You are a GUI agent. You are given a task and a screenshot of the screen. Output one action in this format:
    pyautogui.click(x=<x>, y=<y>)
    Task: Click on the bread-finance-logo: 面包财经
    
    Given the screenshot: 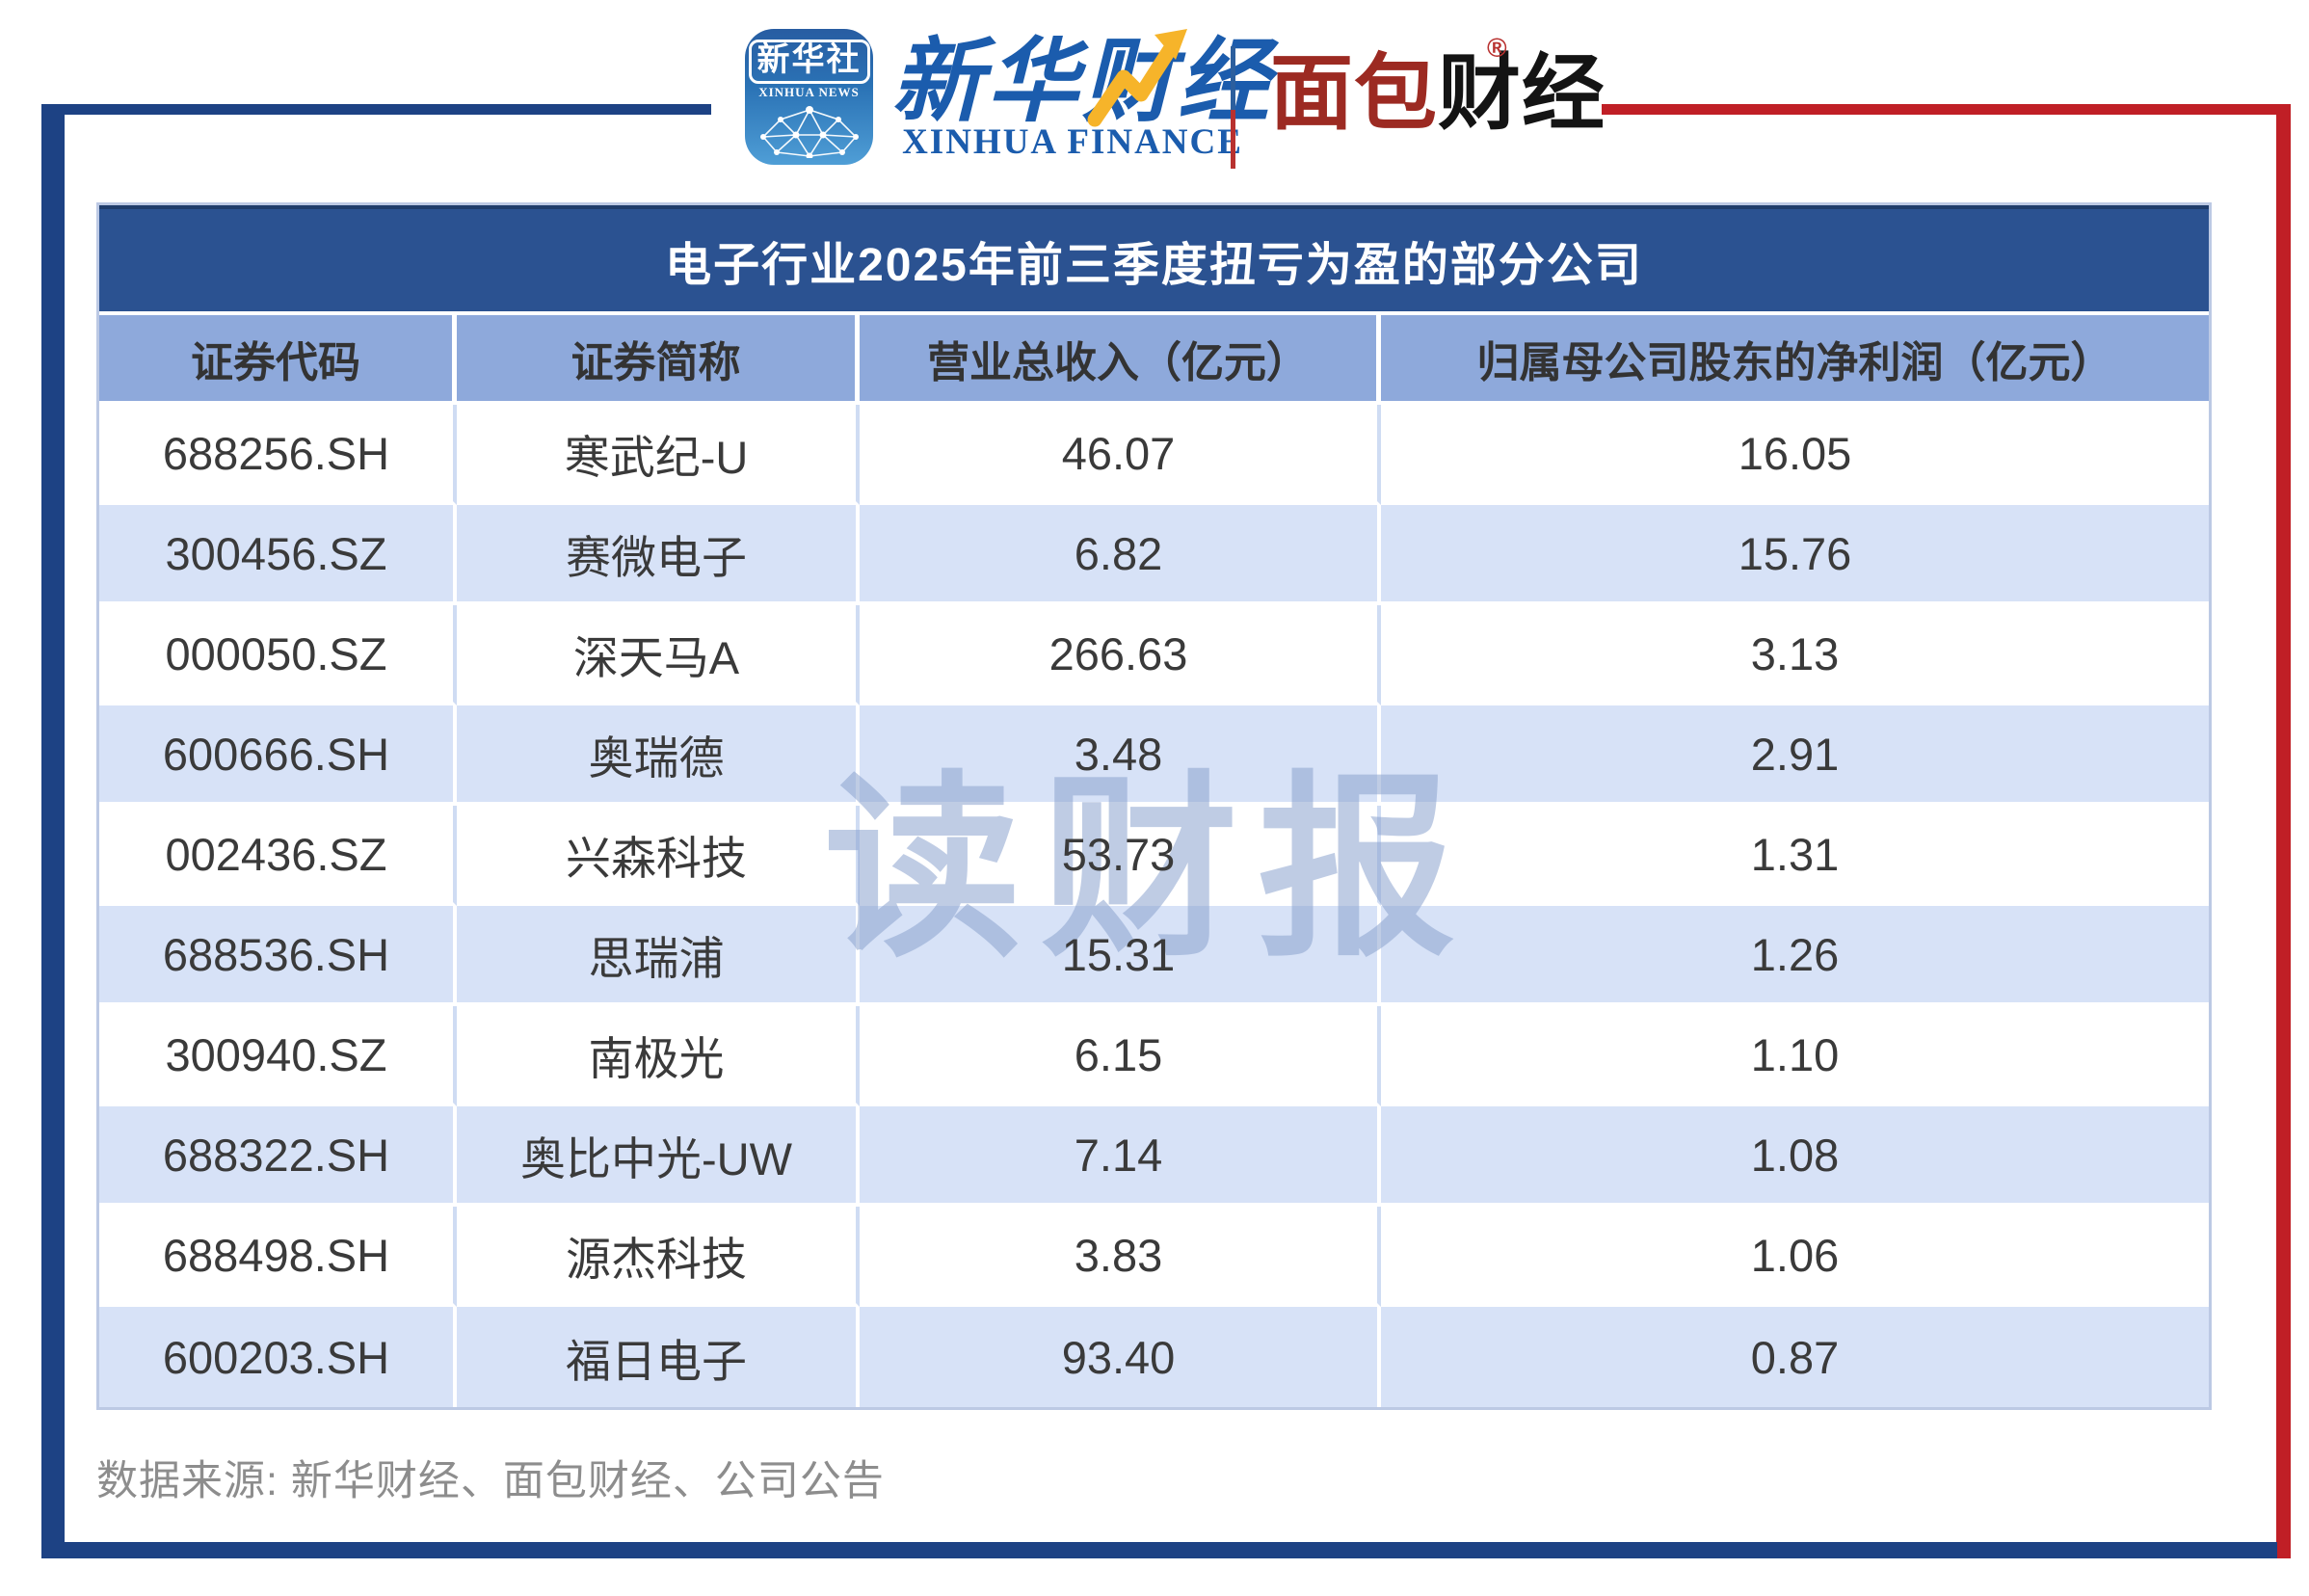 What is the action you would take?
    pyautogui.click(x=1438, y=94)
    